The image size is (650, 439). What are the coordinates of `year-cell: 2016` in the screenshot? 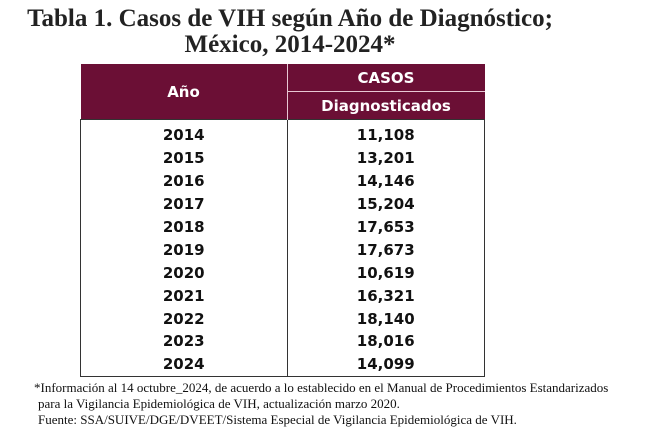 It's located at (184, 181).